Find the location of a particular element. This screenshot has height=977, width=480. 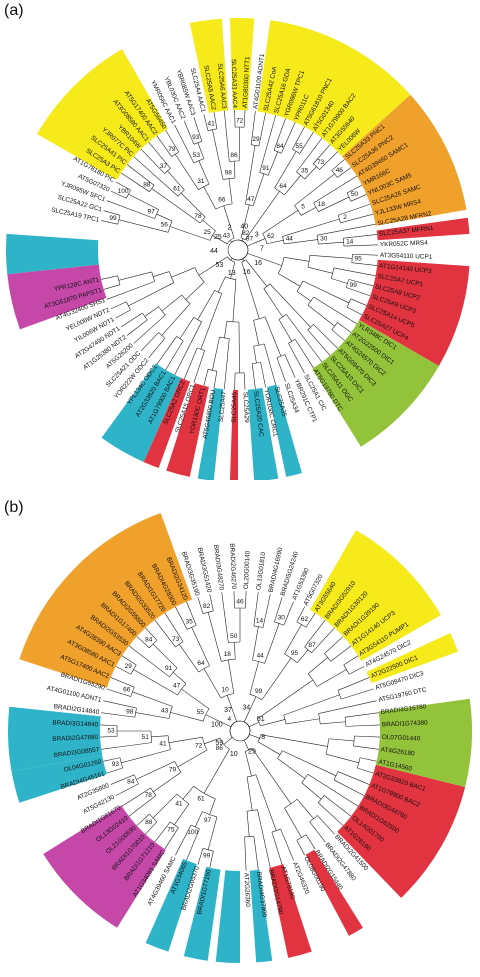

bootstrap-value: 50 is located at coordinates (355, 194).